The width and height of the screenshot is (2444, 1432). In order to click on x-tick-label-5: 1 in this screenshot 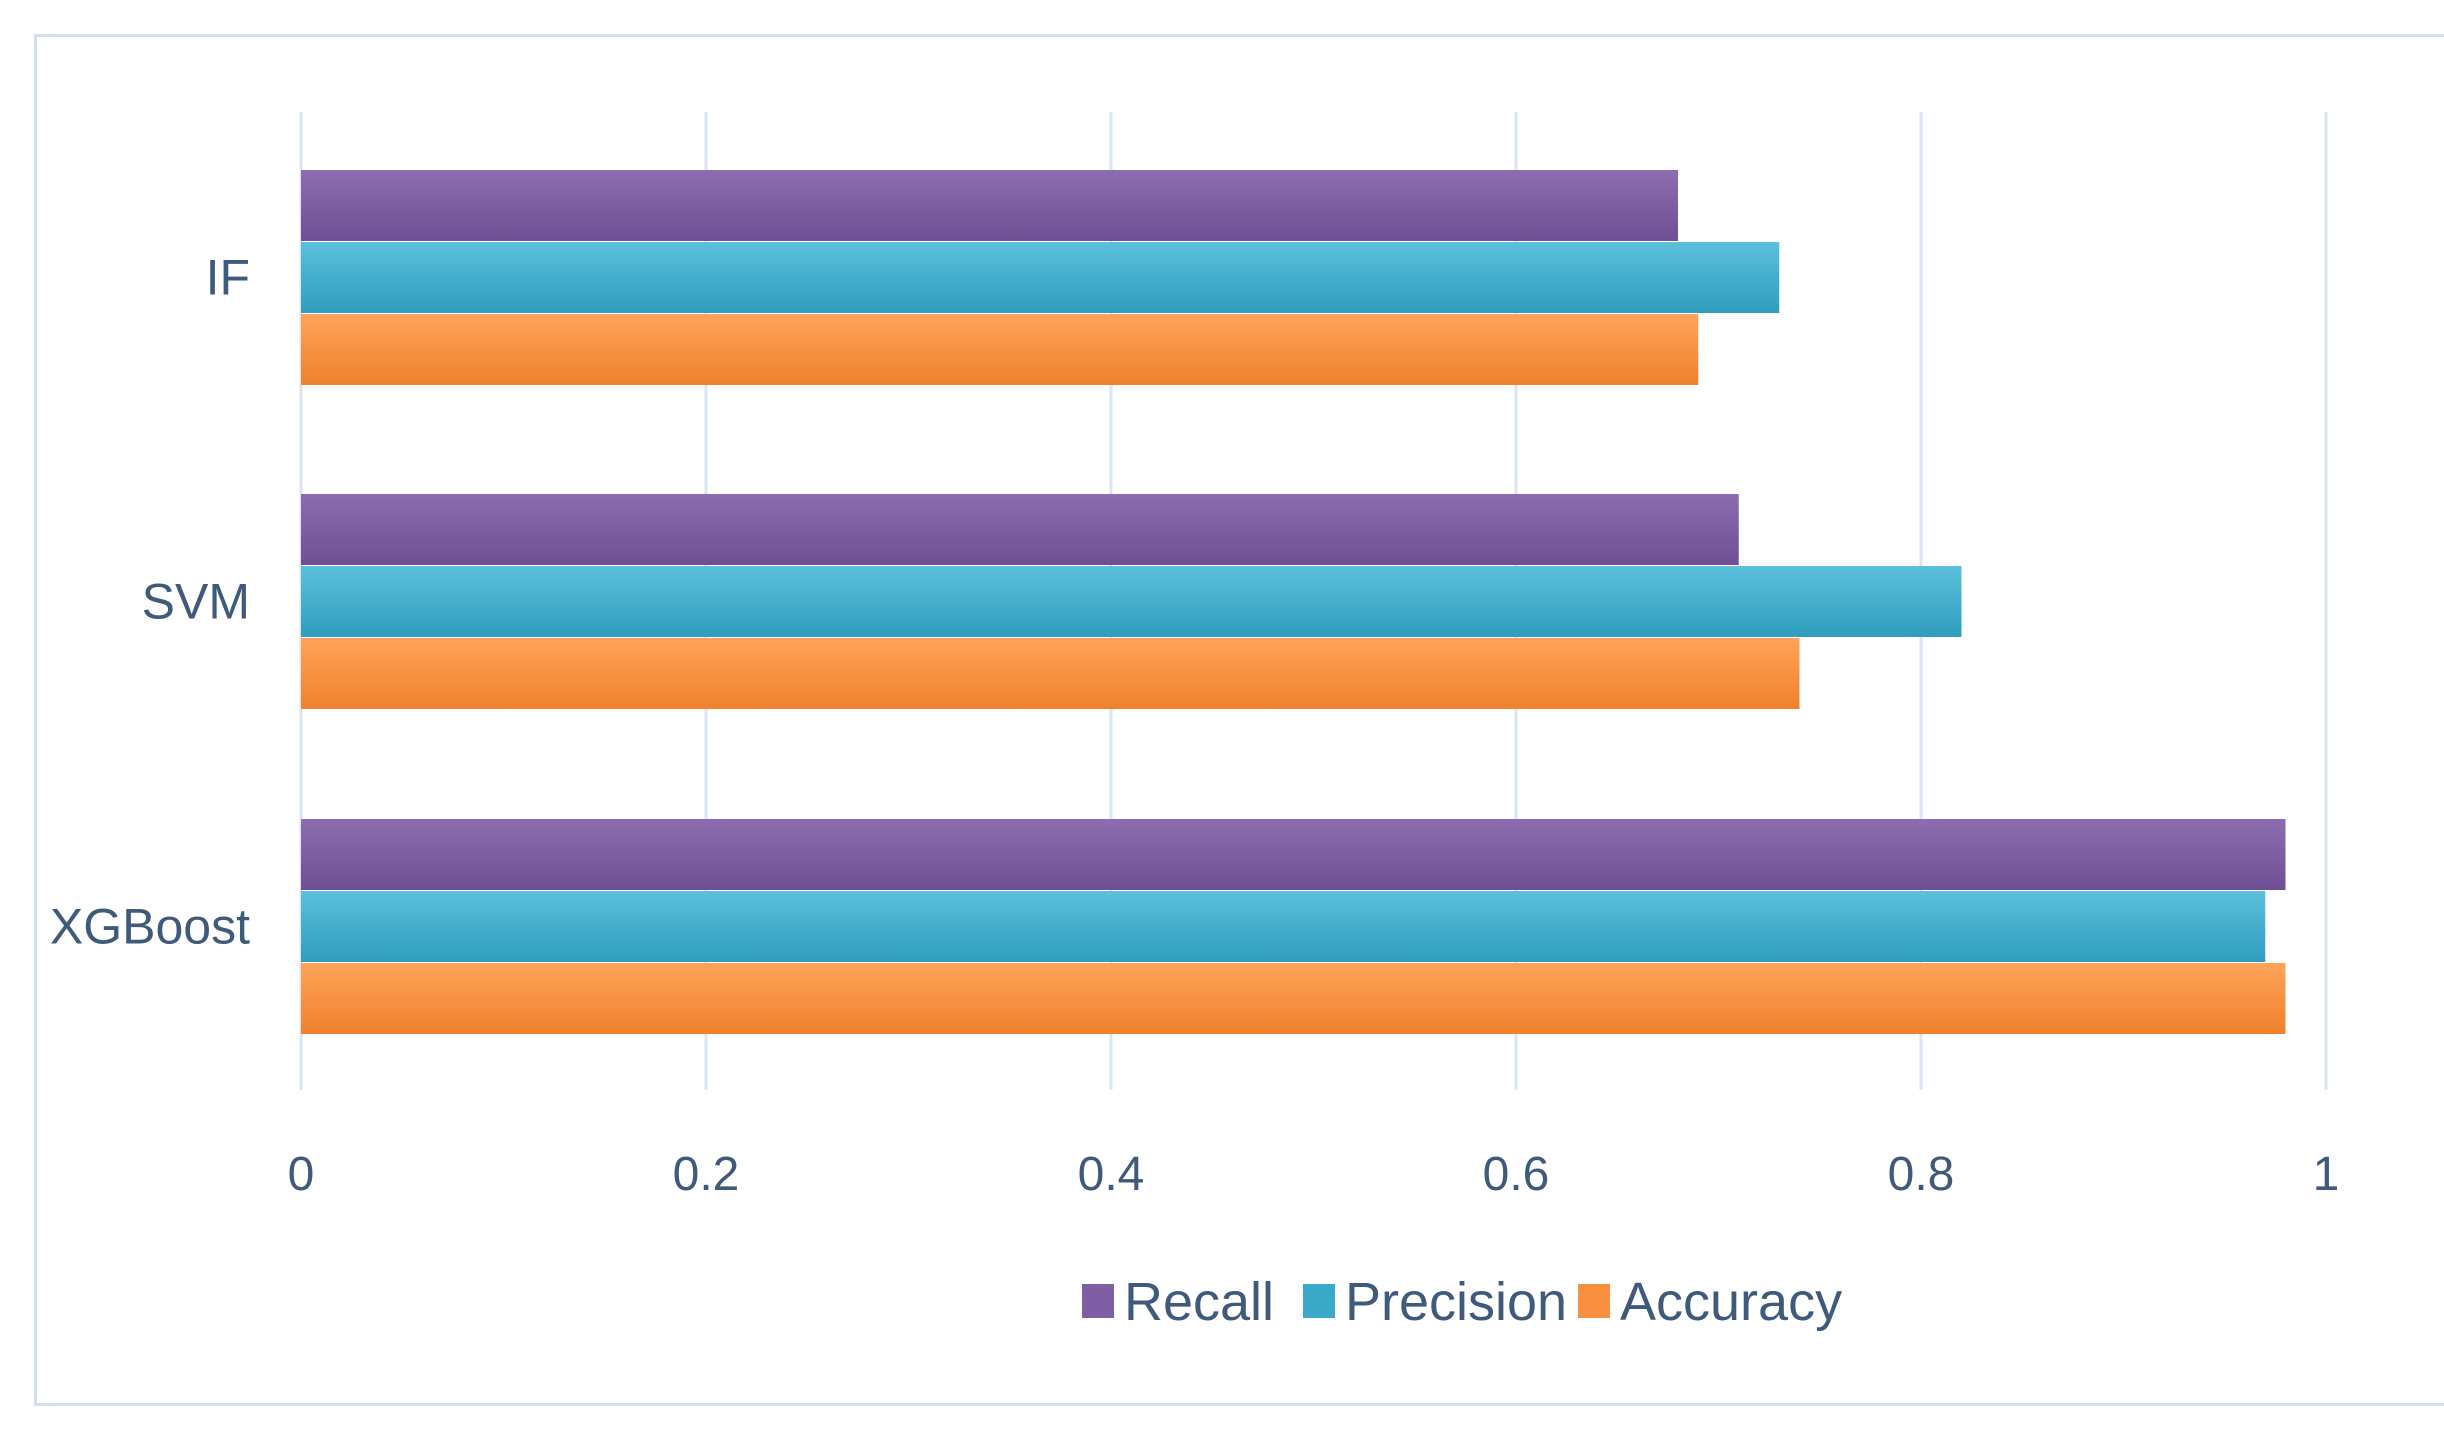, I will do `click(2326, 1174)`.